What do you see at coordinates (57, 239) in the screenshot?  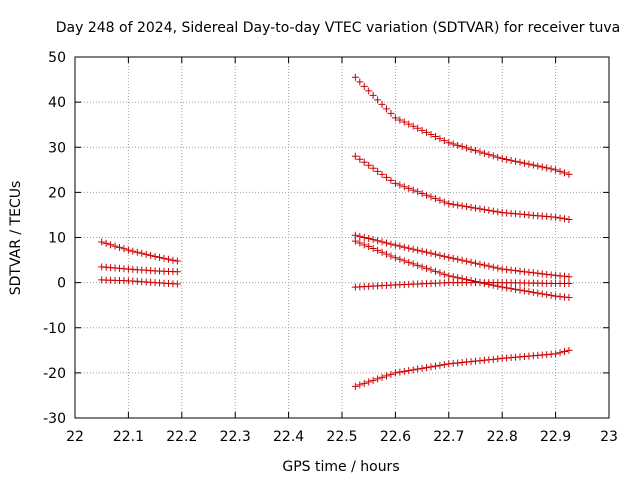 I see `y-tick-label: 10` at bounding box center [57, 239].